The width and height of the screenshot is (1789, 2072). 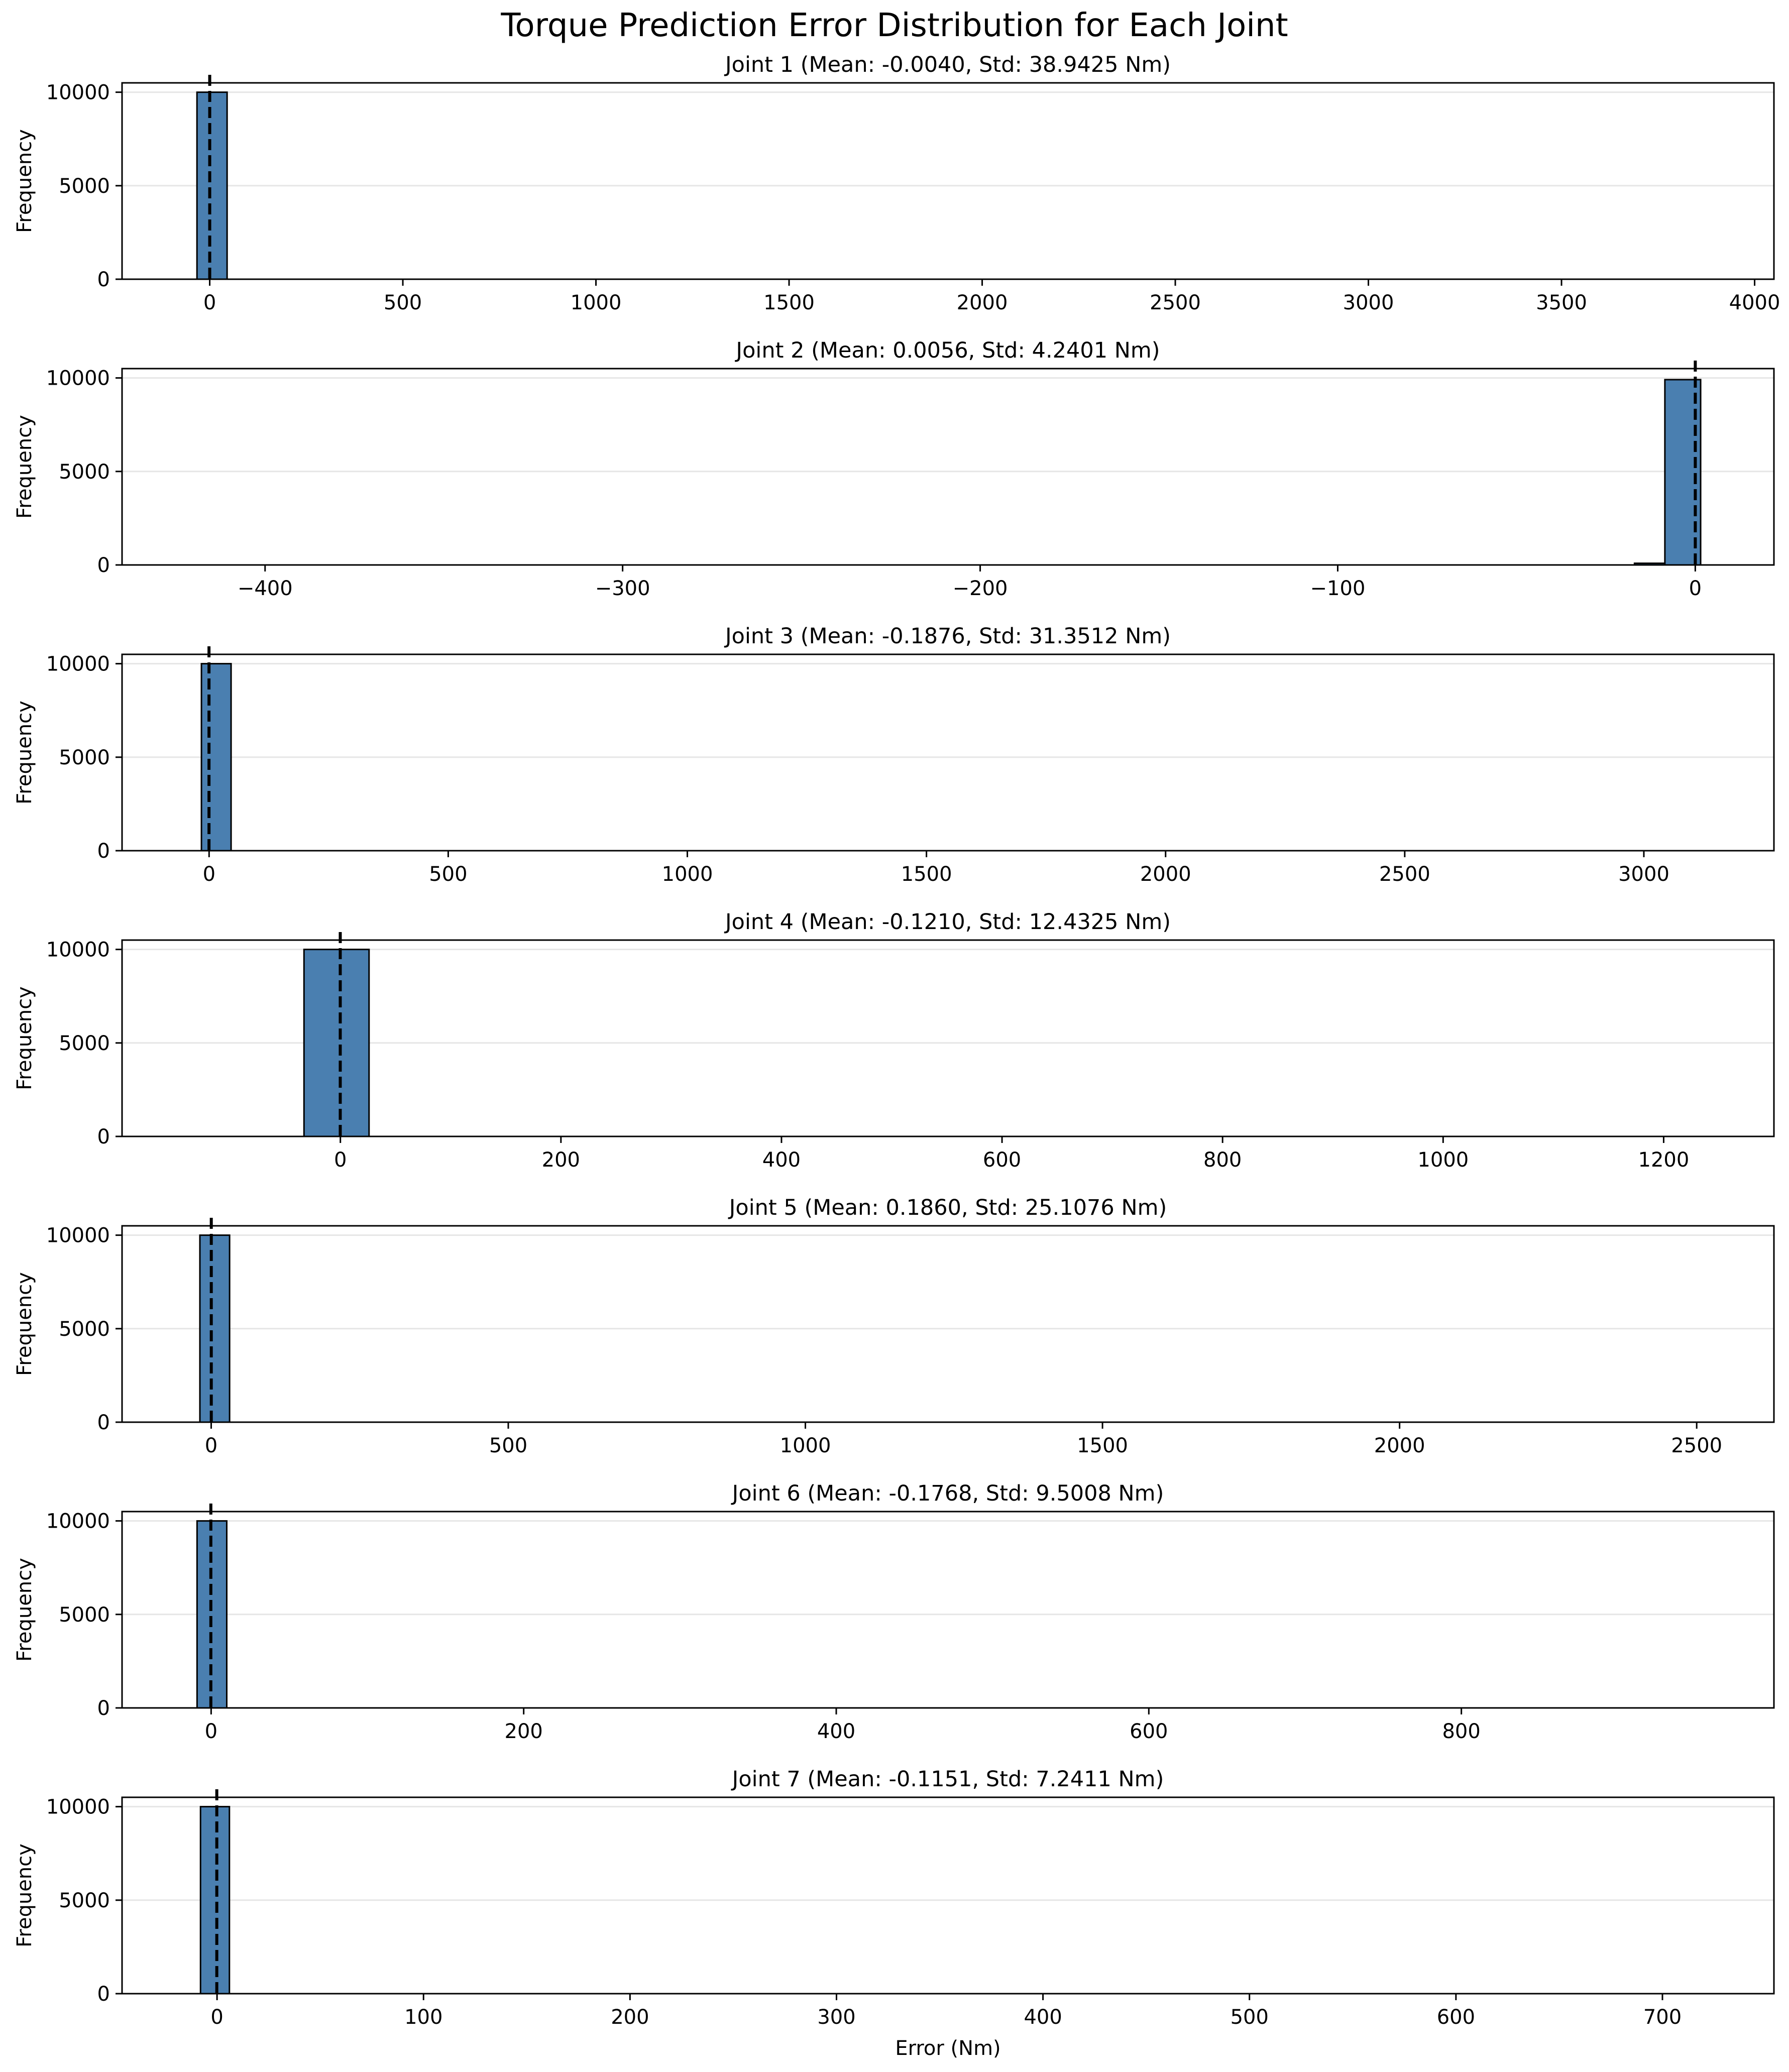 I want to click on joint-1-title: Joint 1 (Mean: -0.0040, Std: 38.9425 Nm), so click(x=947, y=64).